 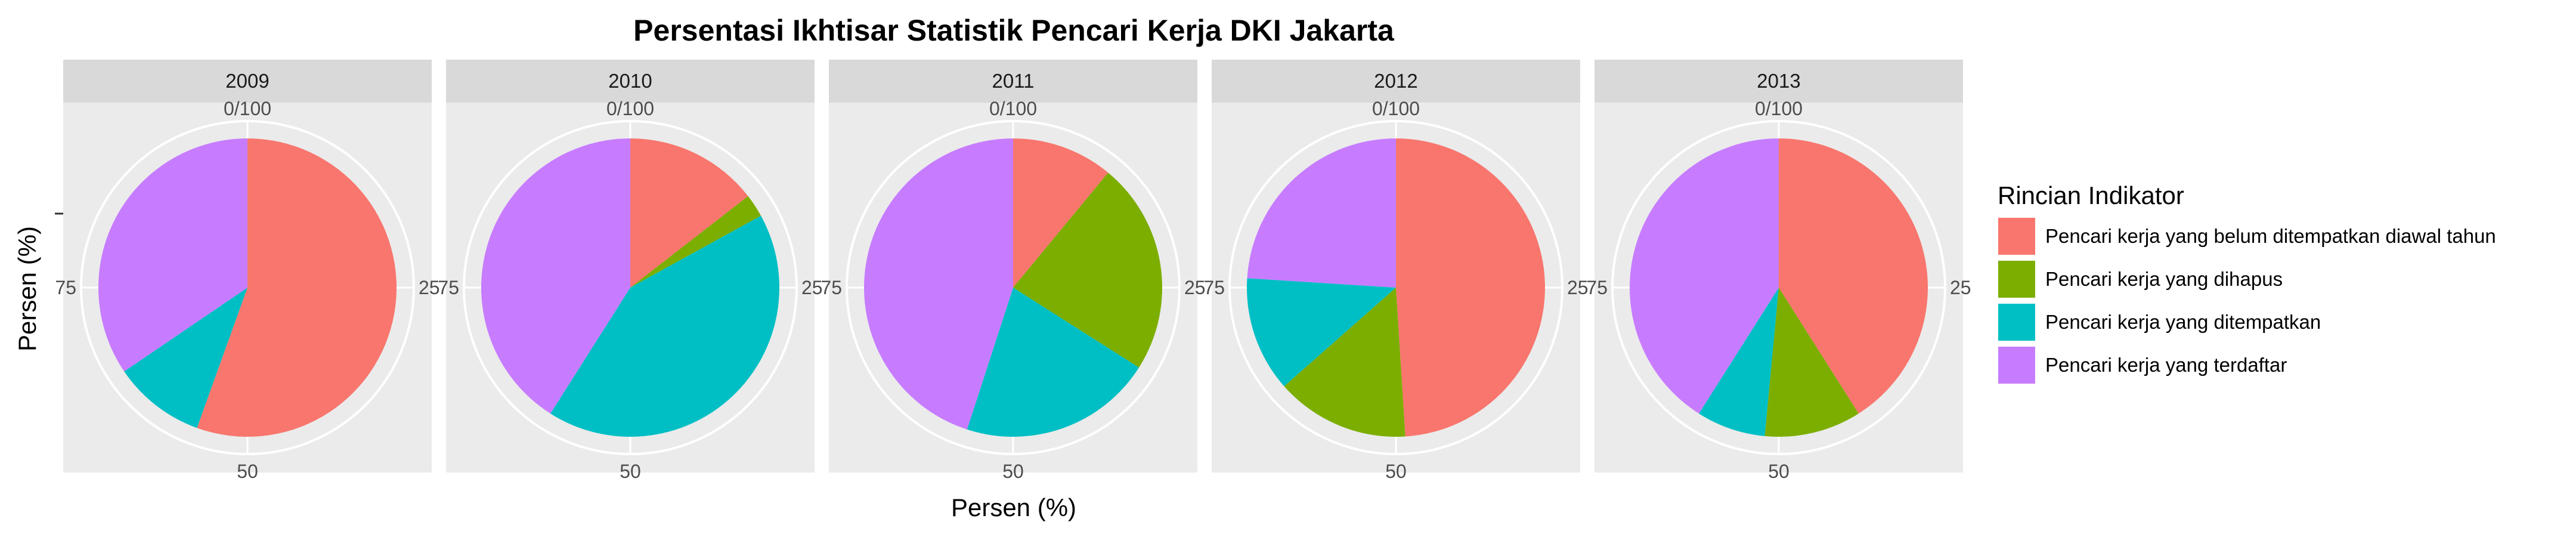 I want to click on legend-label: Pencari kerja yang terdaftar, so click(x=2166, y=365).